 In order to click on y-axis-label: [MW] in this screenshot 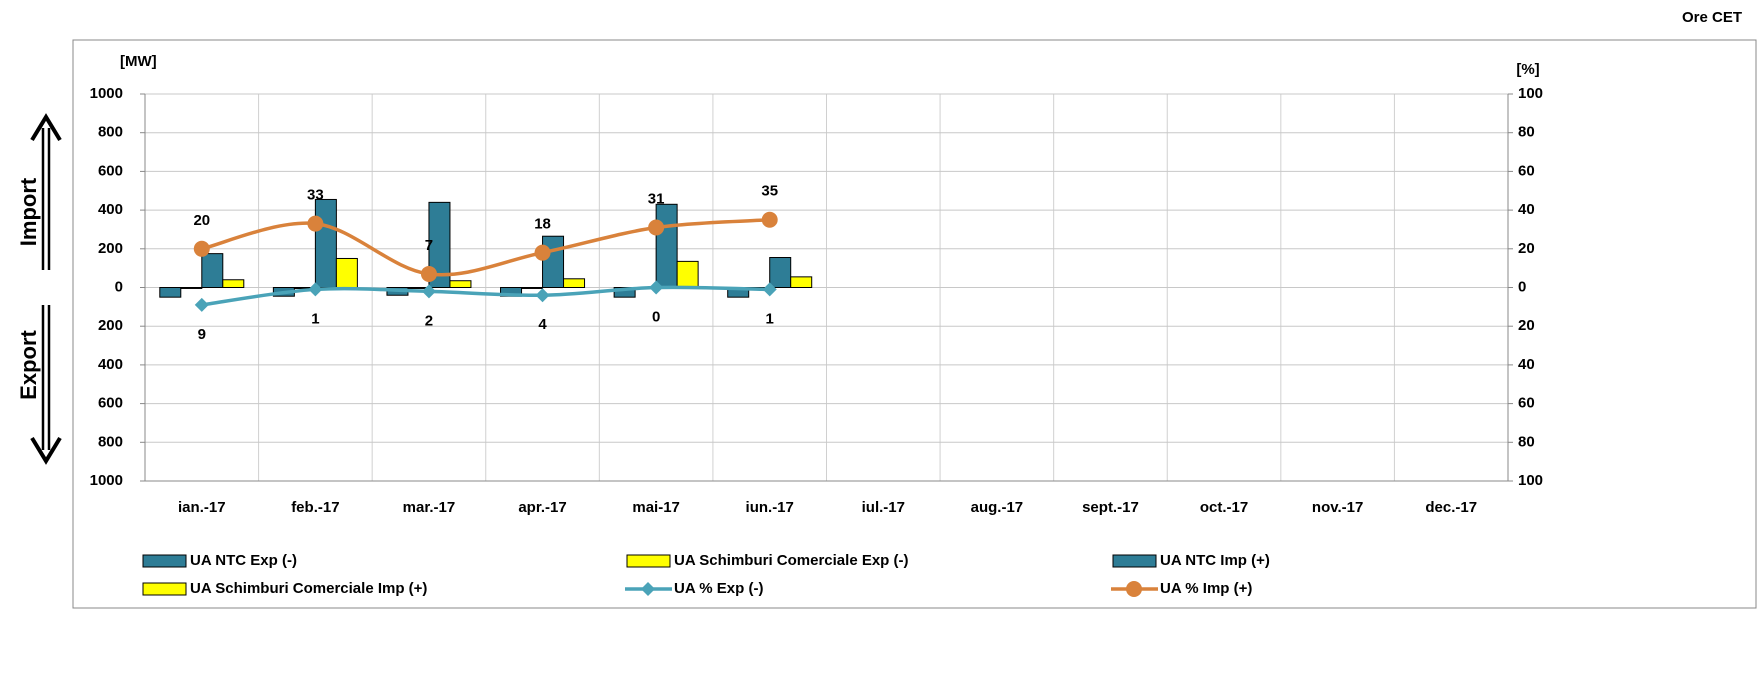, I will do `click(138, 61)`.